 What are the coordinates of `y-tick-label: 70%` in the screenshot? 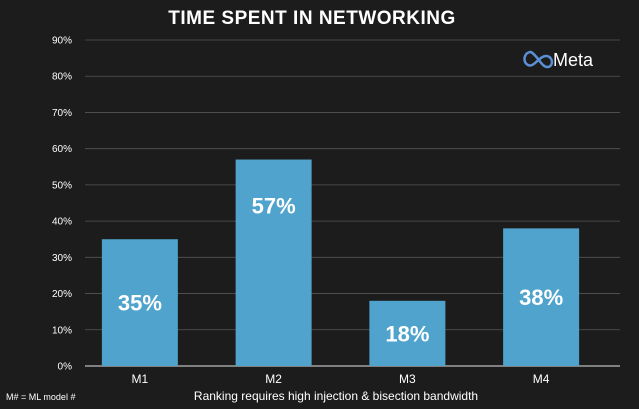 It's located at (62, 113).